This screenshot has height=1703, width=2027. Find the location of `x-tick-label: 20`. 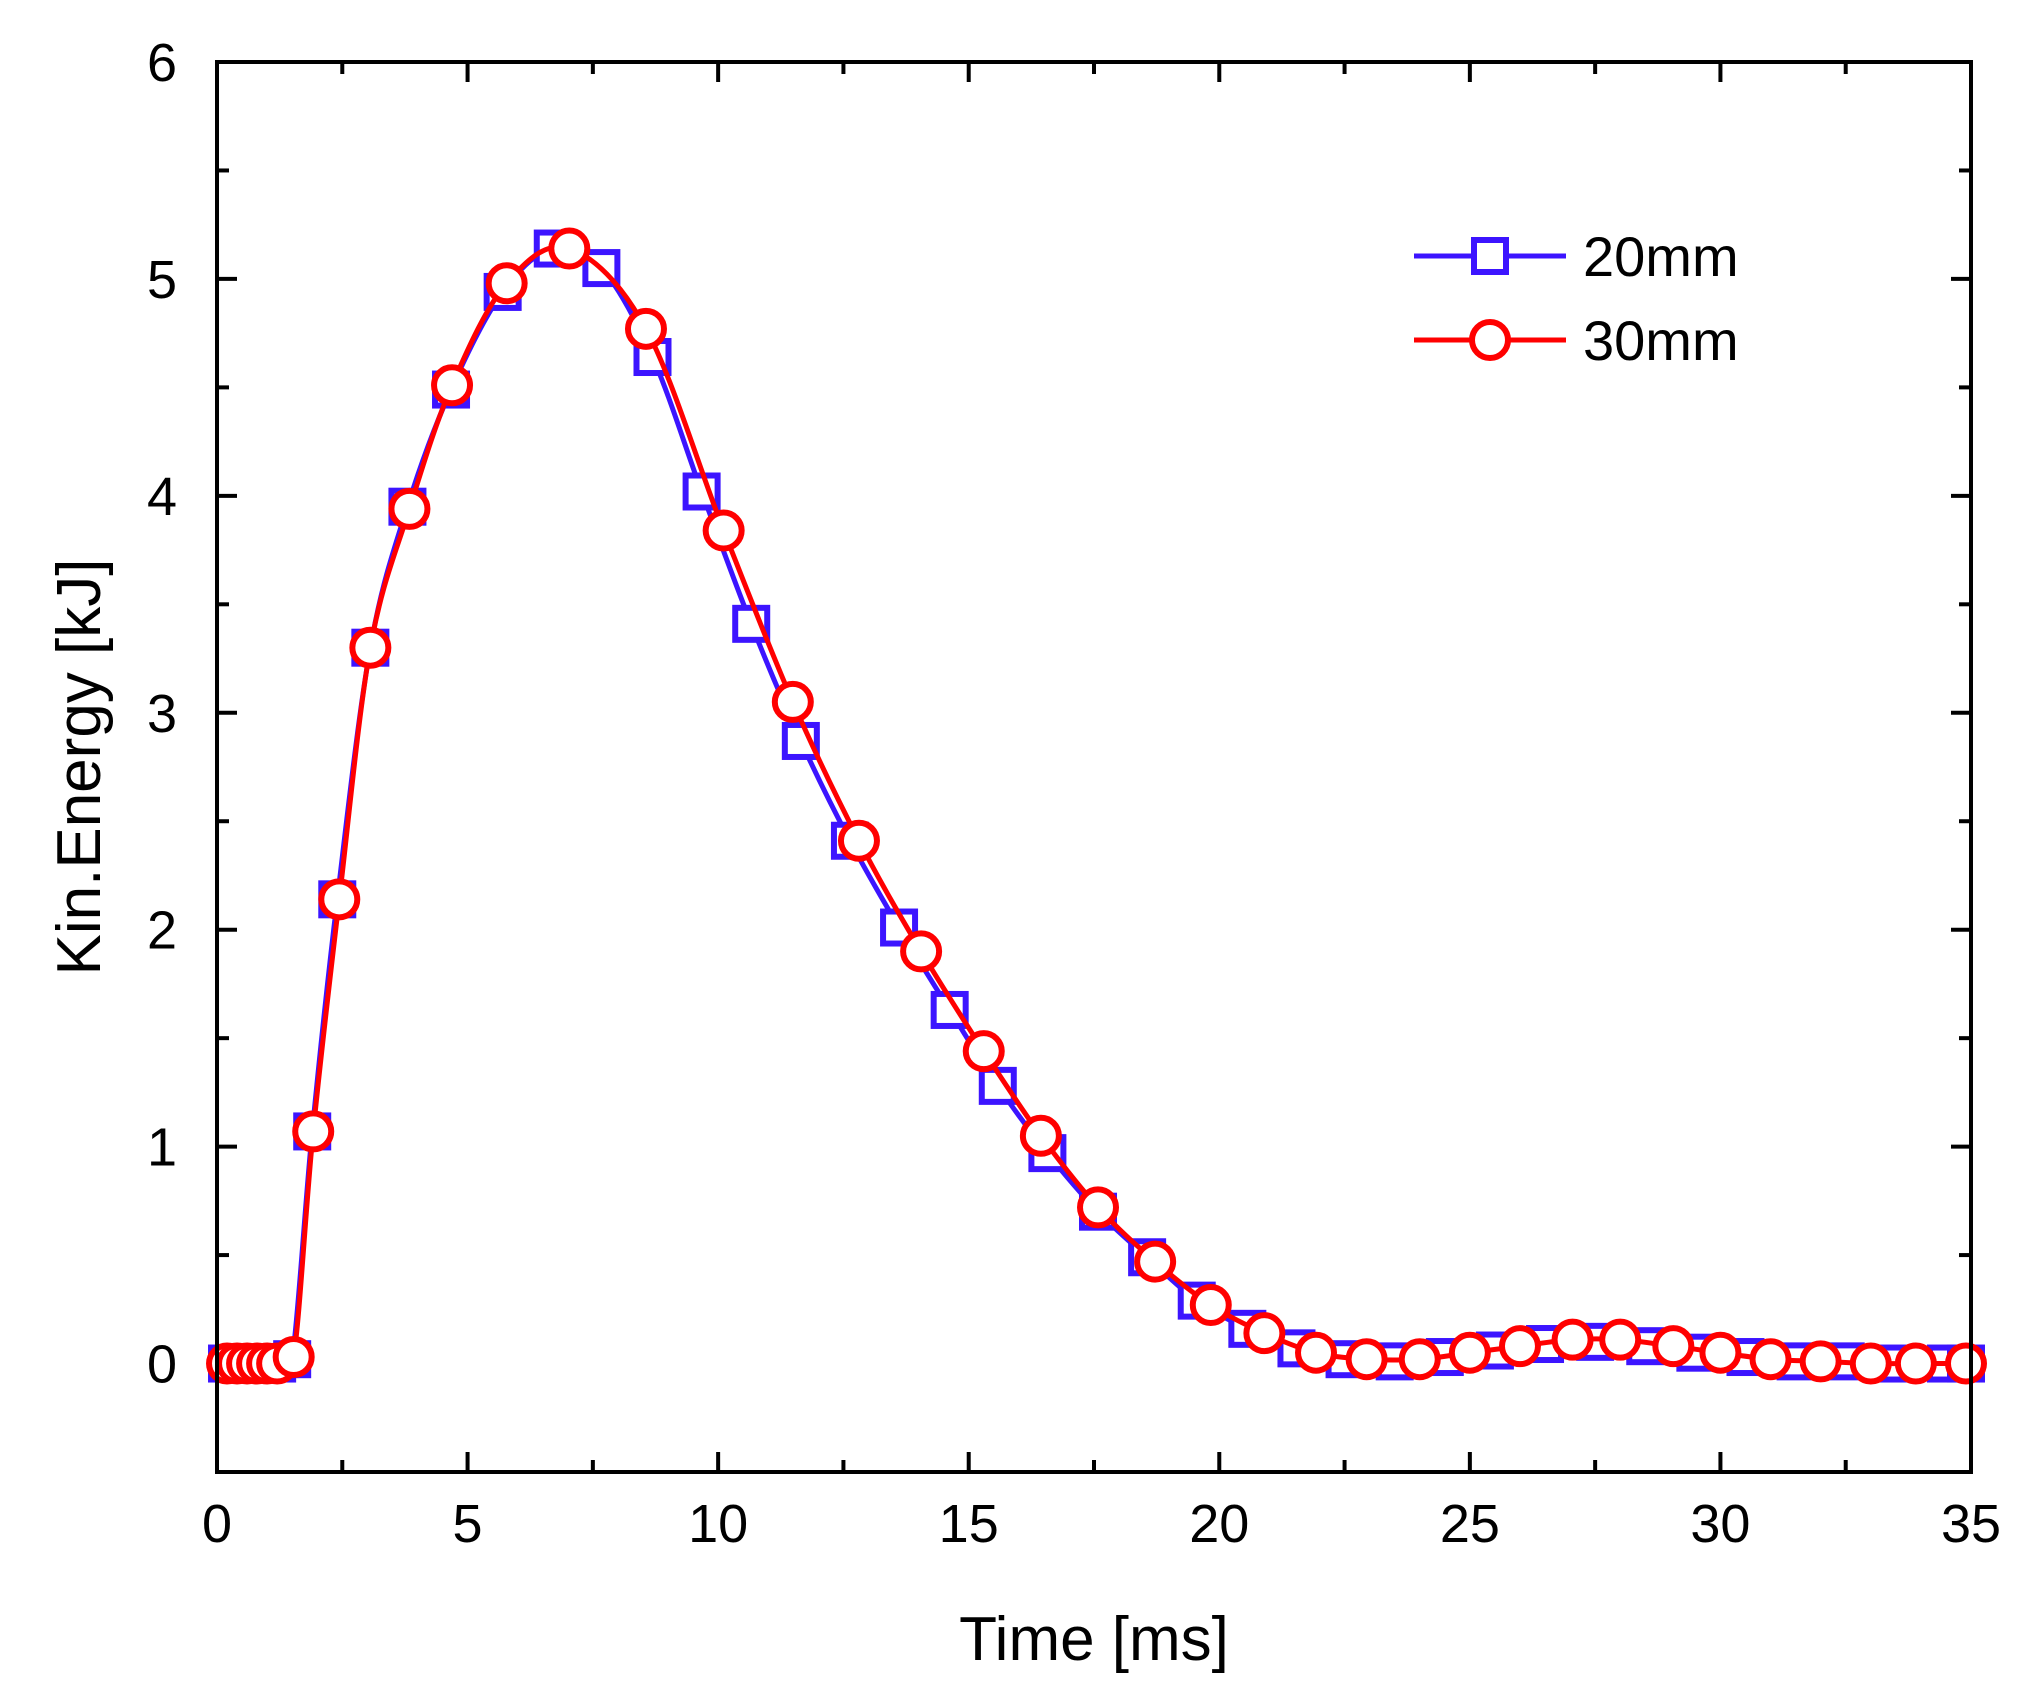

x-tick-label: 20 is located at coordinates (1219, 1524).